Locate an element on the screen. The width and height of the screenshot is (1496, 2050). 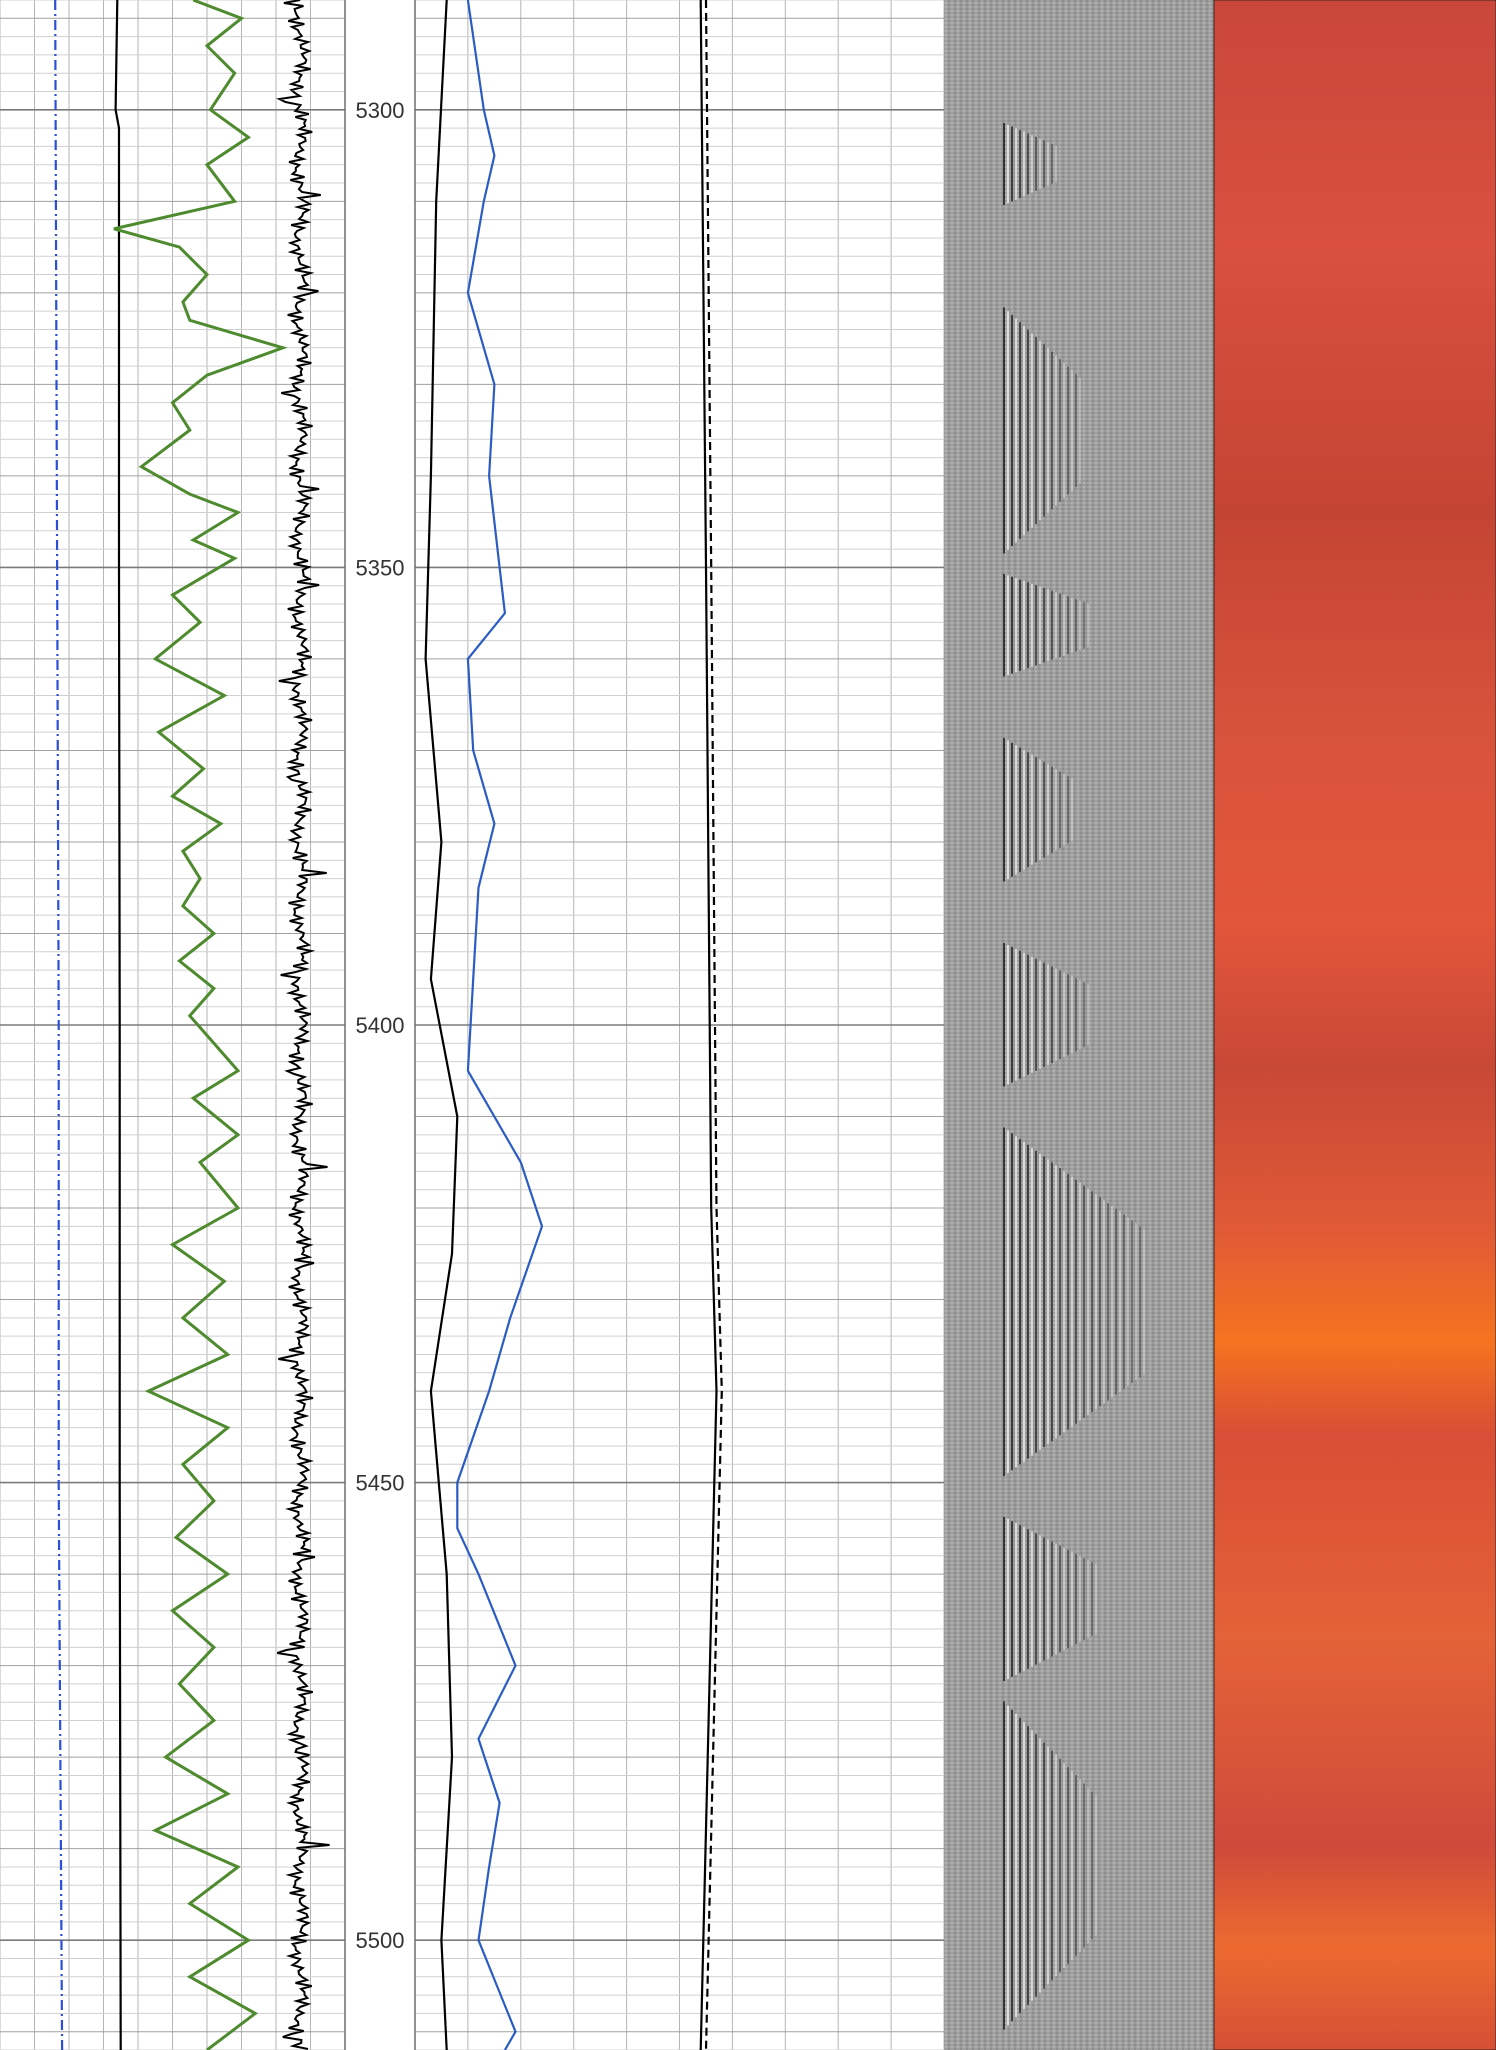
depth-tick-label: 5400 is located at coordinates (380, 1025).